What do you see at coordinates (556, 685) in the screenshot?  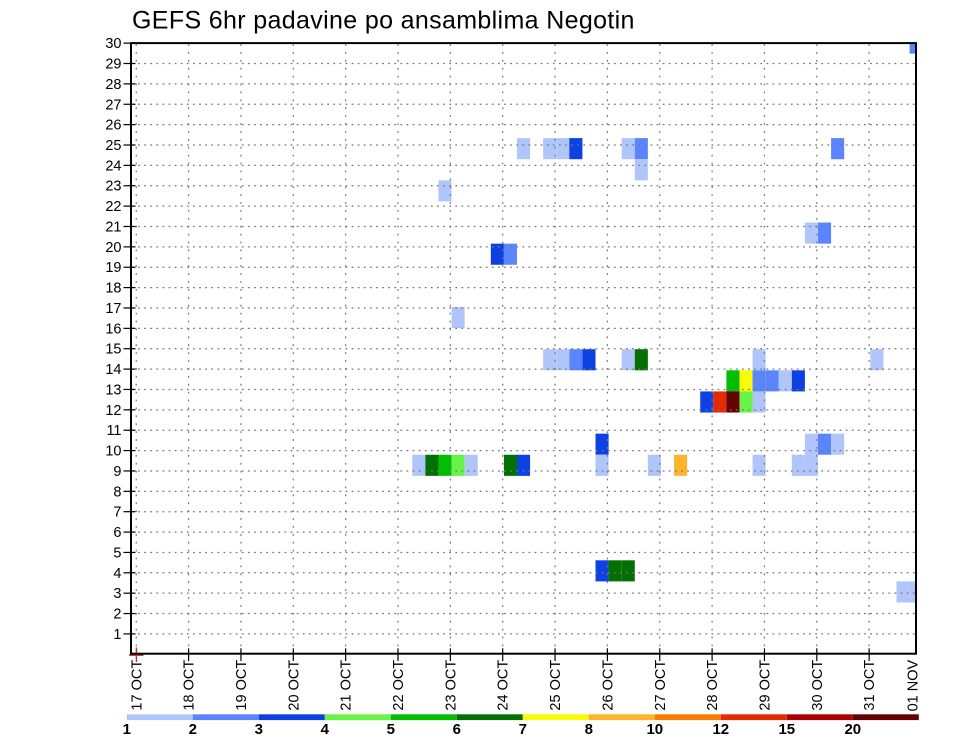 I see `svg-text: 25 OCT` at bounding box center [556, 685].